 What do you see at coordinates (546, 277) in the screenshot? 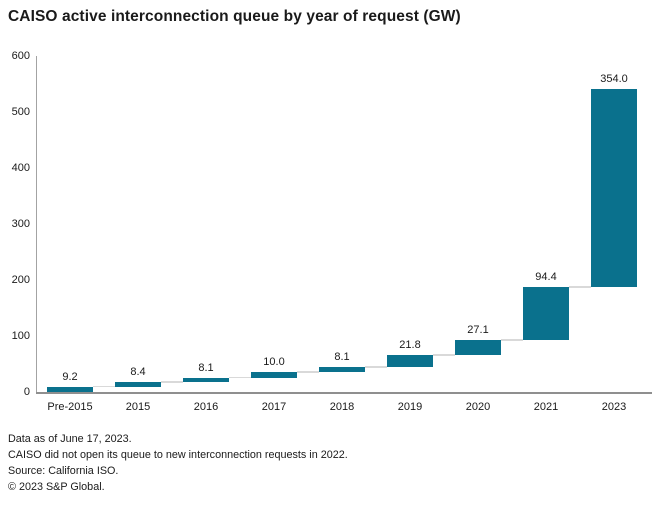
I see `bar-value-label: 94.4` at bounding box center [546, 277].